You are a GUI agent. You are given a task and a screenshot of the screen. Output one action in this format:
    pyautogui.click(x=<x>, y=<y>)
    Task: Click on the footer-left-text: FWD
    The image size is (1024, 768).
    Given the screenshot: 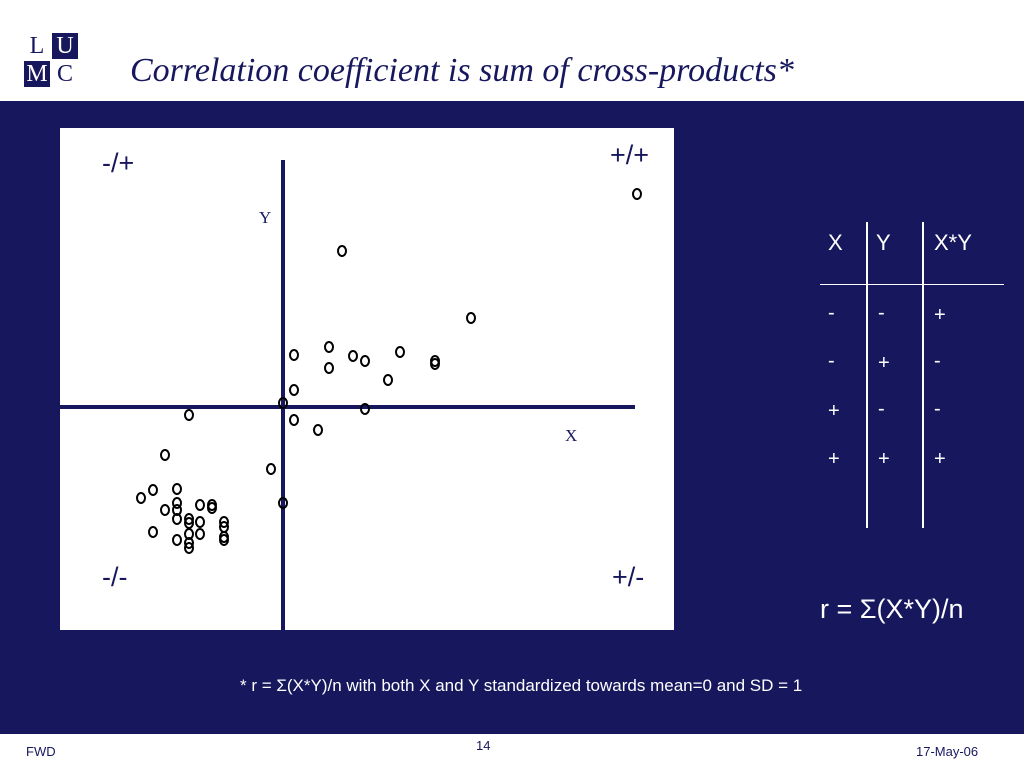 What is the action you would take?
    pyautogui.click(x=41, y=751)
    